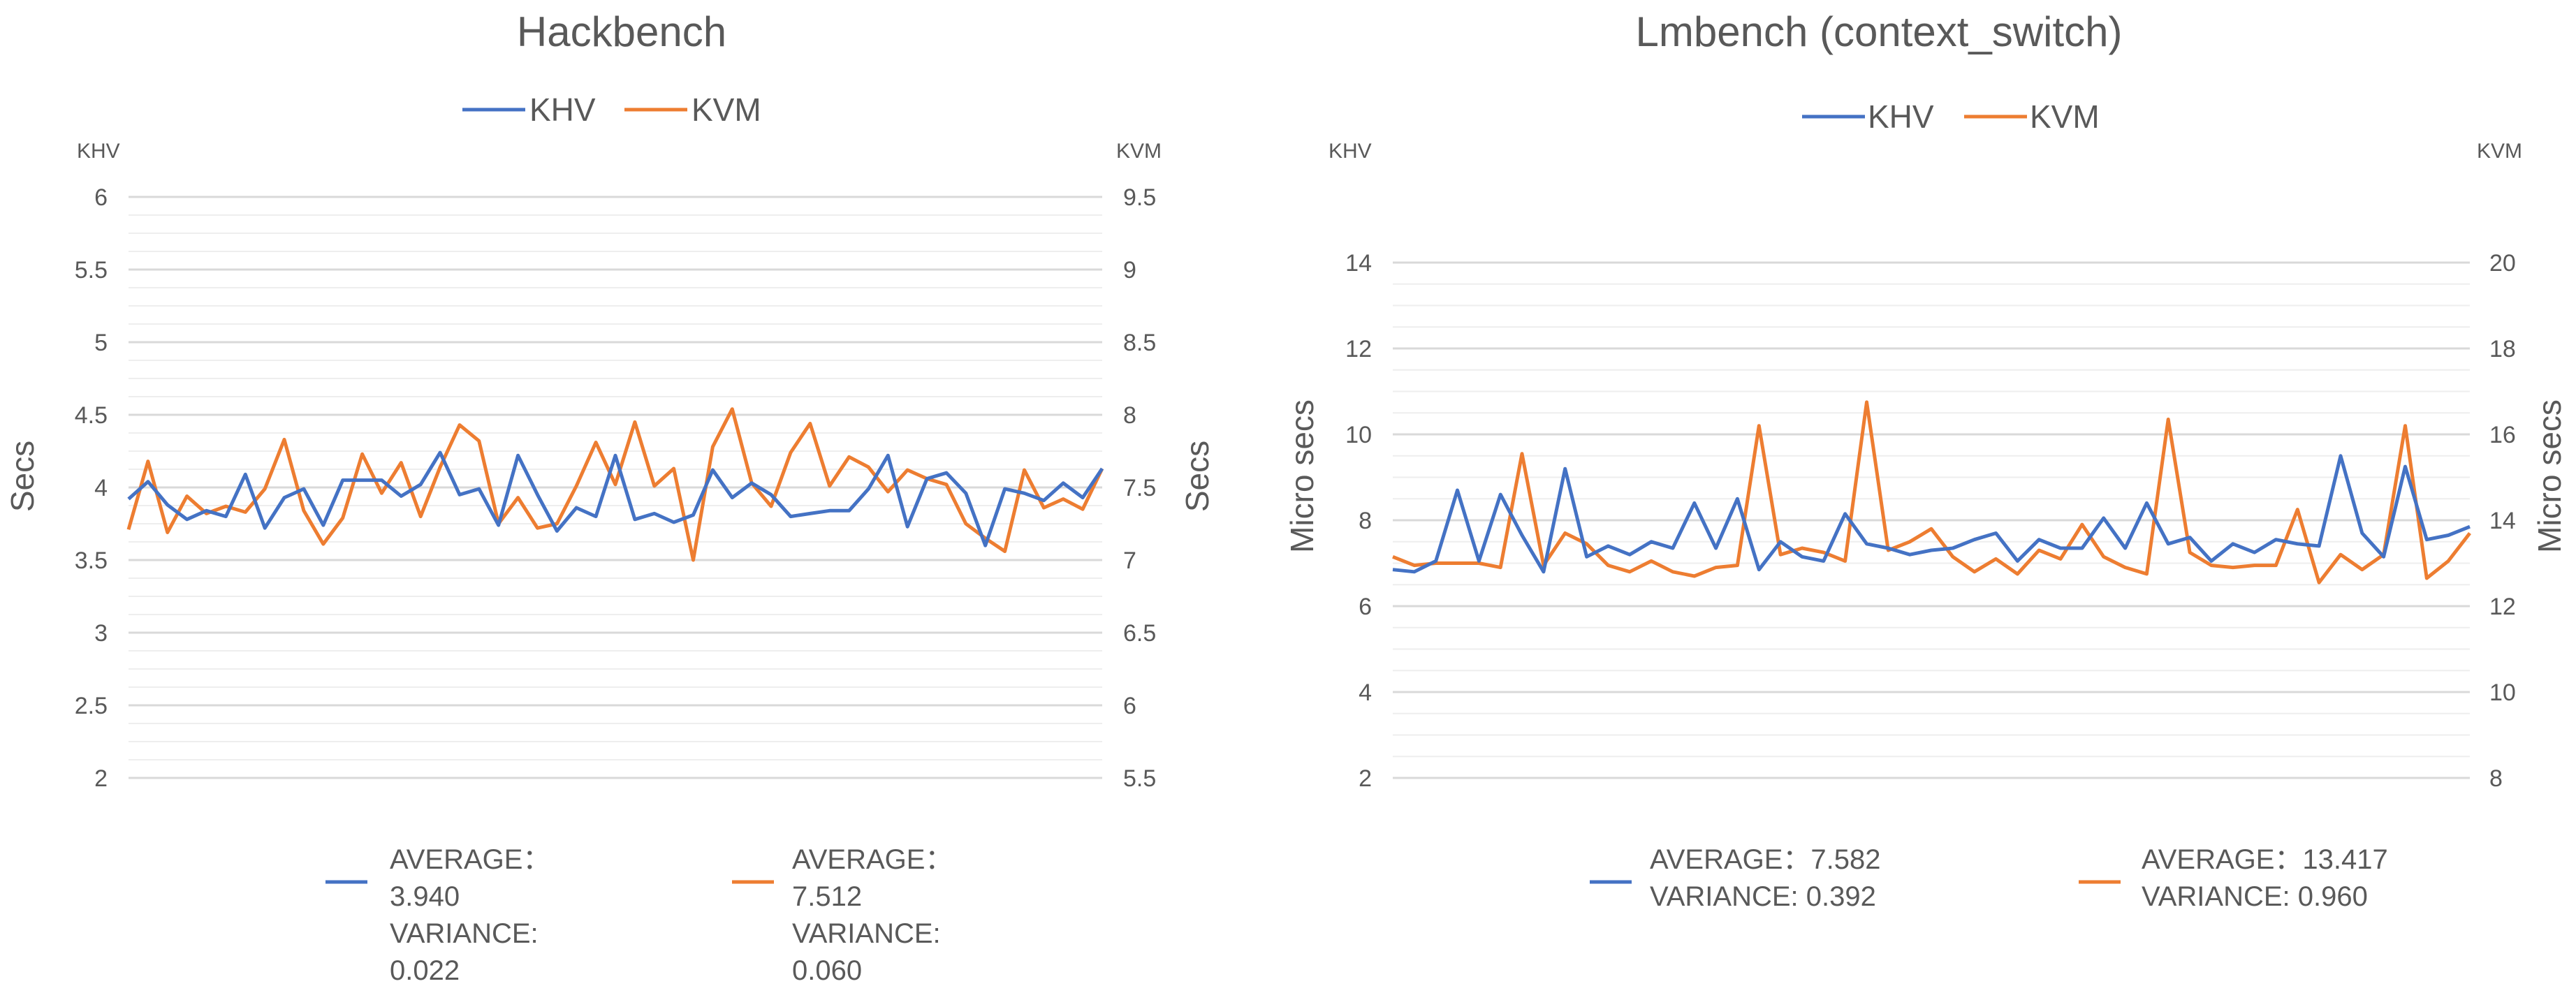 The image size is (2576, 993). I want to click on right-tick-label: 9, so click(1129, 270).